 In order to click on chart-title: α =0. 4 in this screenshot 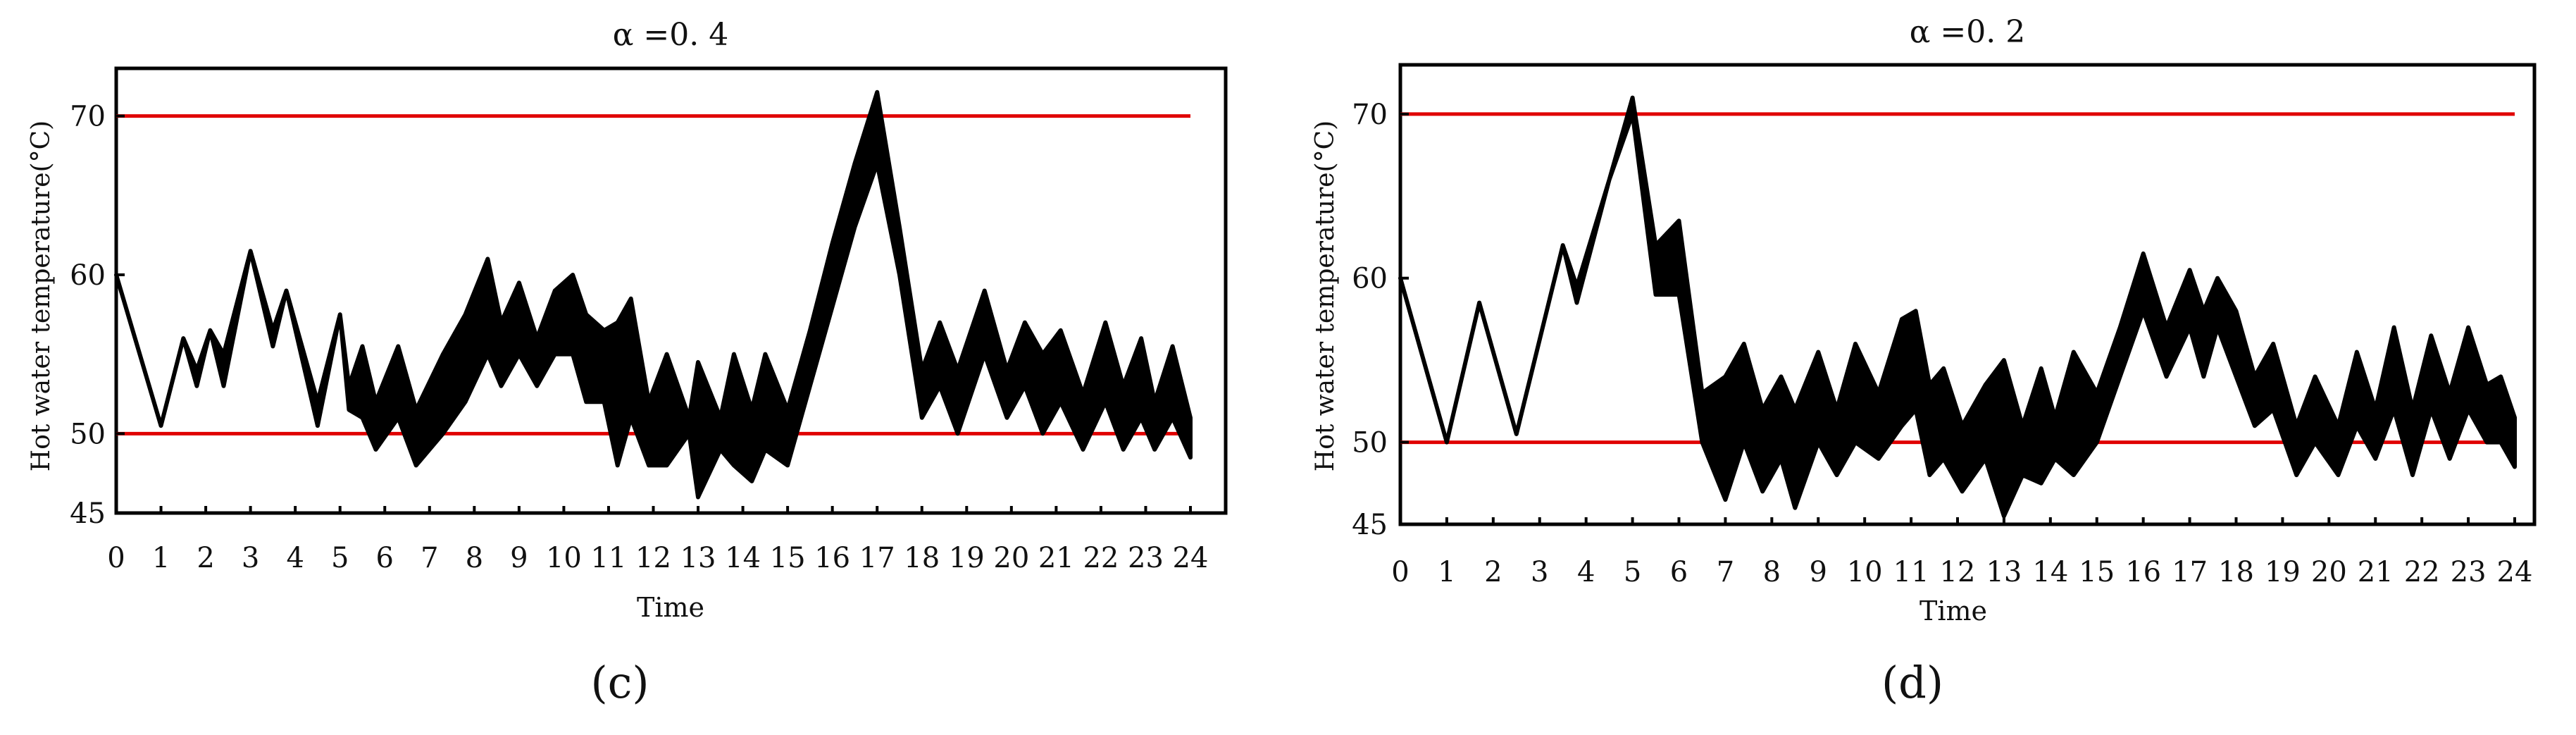, I will do `click(671, 35)`.